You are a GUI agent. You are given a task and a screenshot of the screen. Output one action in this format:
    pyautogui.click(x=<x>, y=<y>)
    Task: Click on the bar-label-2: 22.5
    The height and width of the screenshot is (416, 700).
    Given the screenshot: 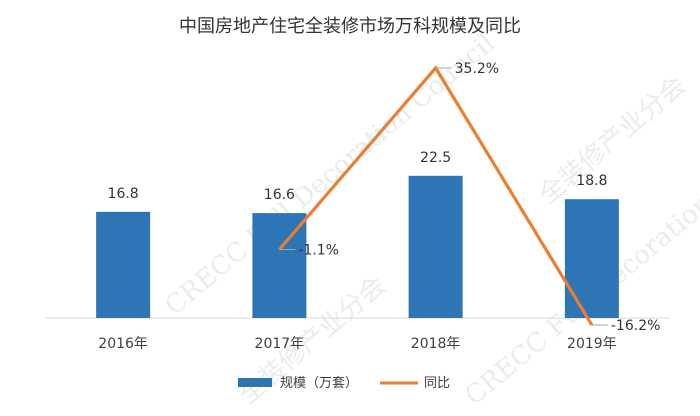 What is the action you would take?
    pyautogui.click(x=435, y=158)
    